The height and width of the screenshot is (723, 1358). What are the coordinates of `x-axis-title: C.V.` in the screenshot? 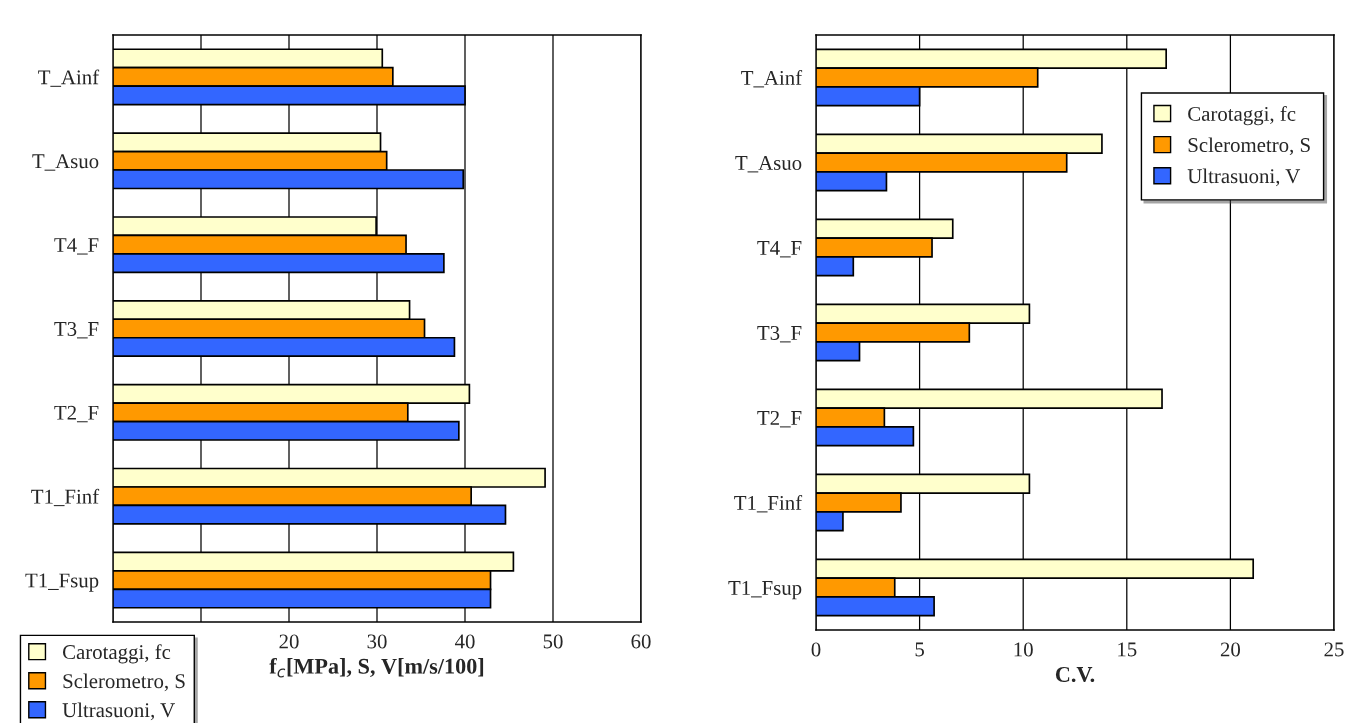 It's located at (1075, 674).